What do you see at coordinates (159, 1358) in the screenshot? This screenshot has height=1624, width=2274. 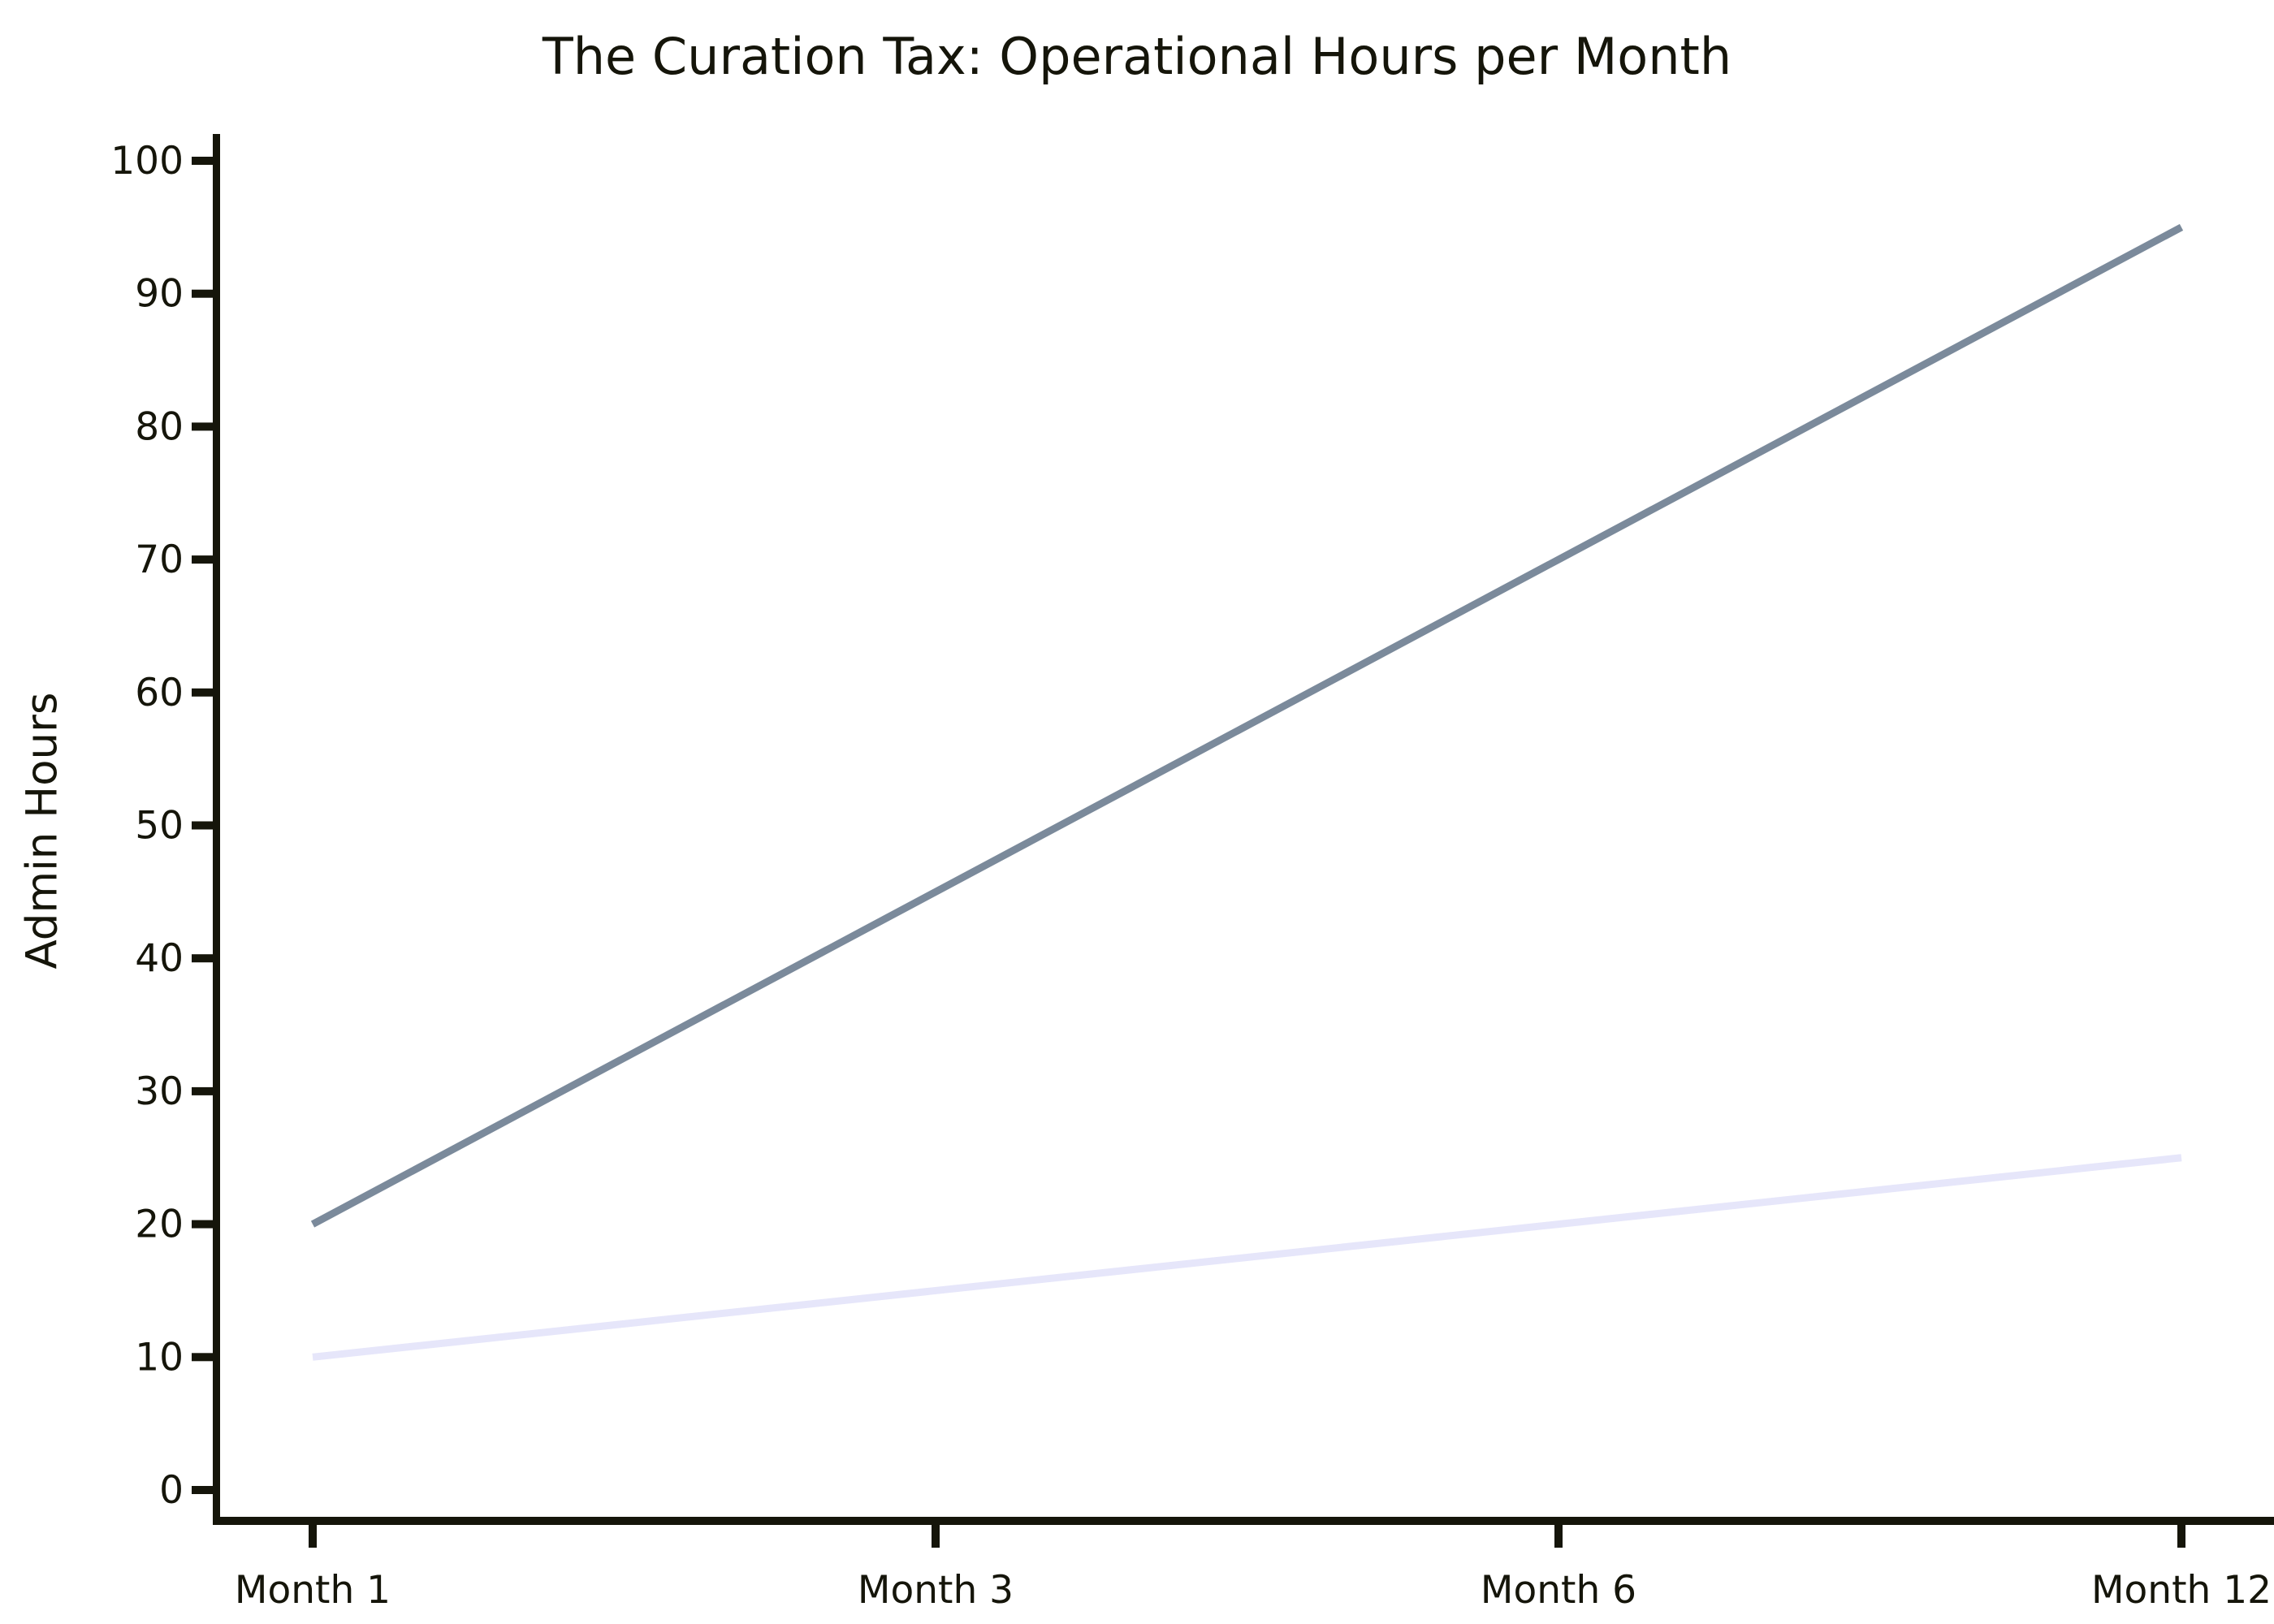 I see `y-tick-label: 10` at bounding box center [159, 1358].